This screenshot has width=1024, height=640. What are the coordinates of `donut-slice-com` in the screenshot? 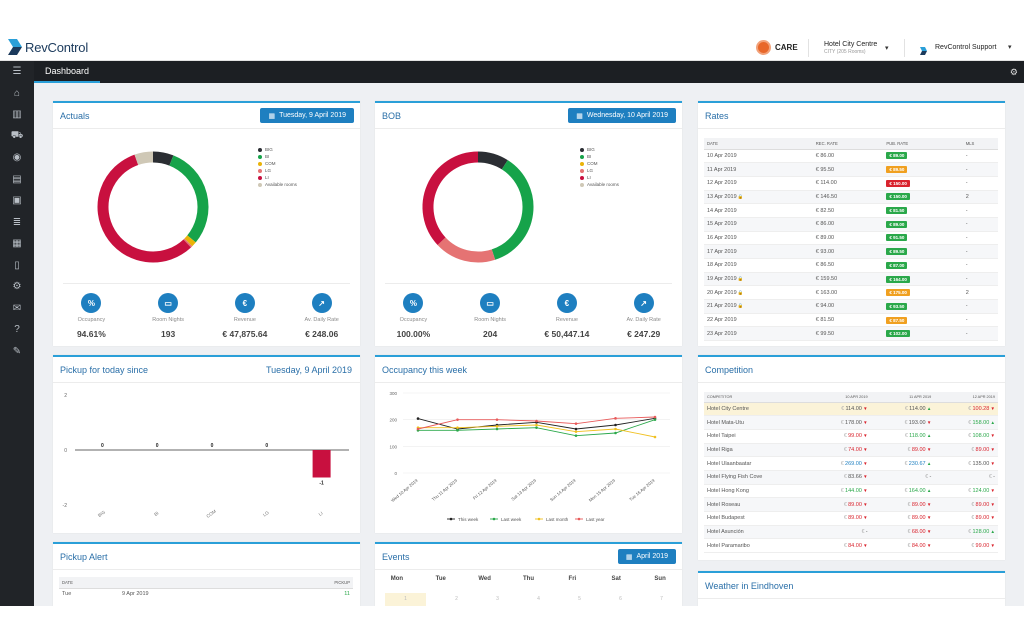 It's located at (190, 241).